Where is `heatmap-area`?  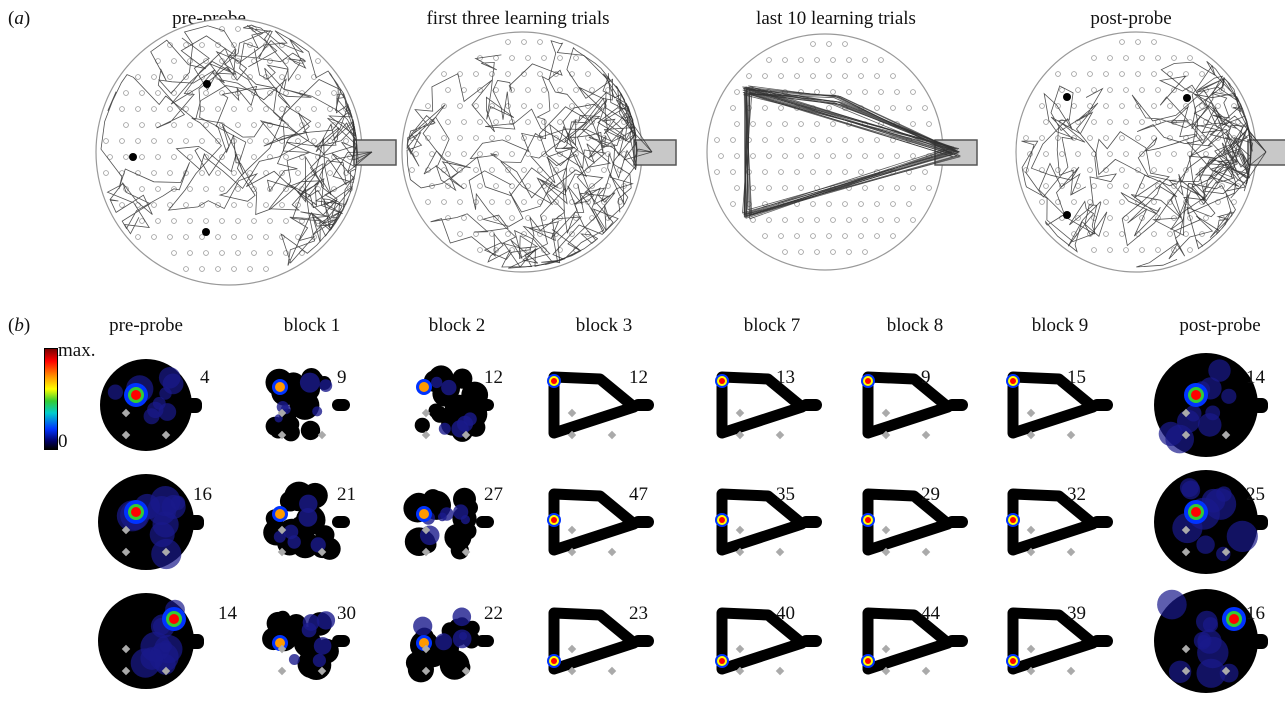 heatmap-area is located at coordinates (290, 501).